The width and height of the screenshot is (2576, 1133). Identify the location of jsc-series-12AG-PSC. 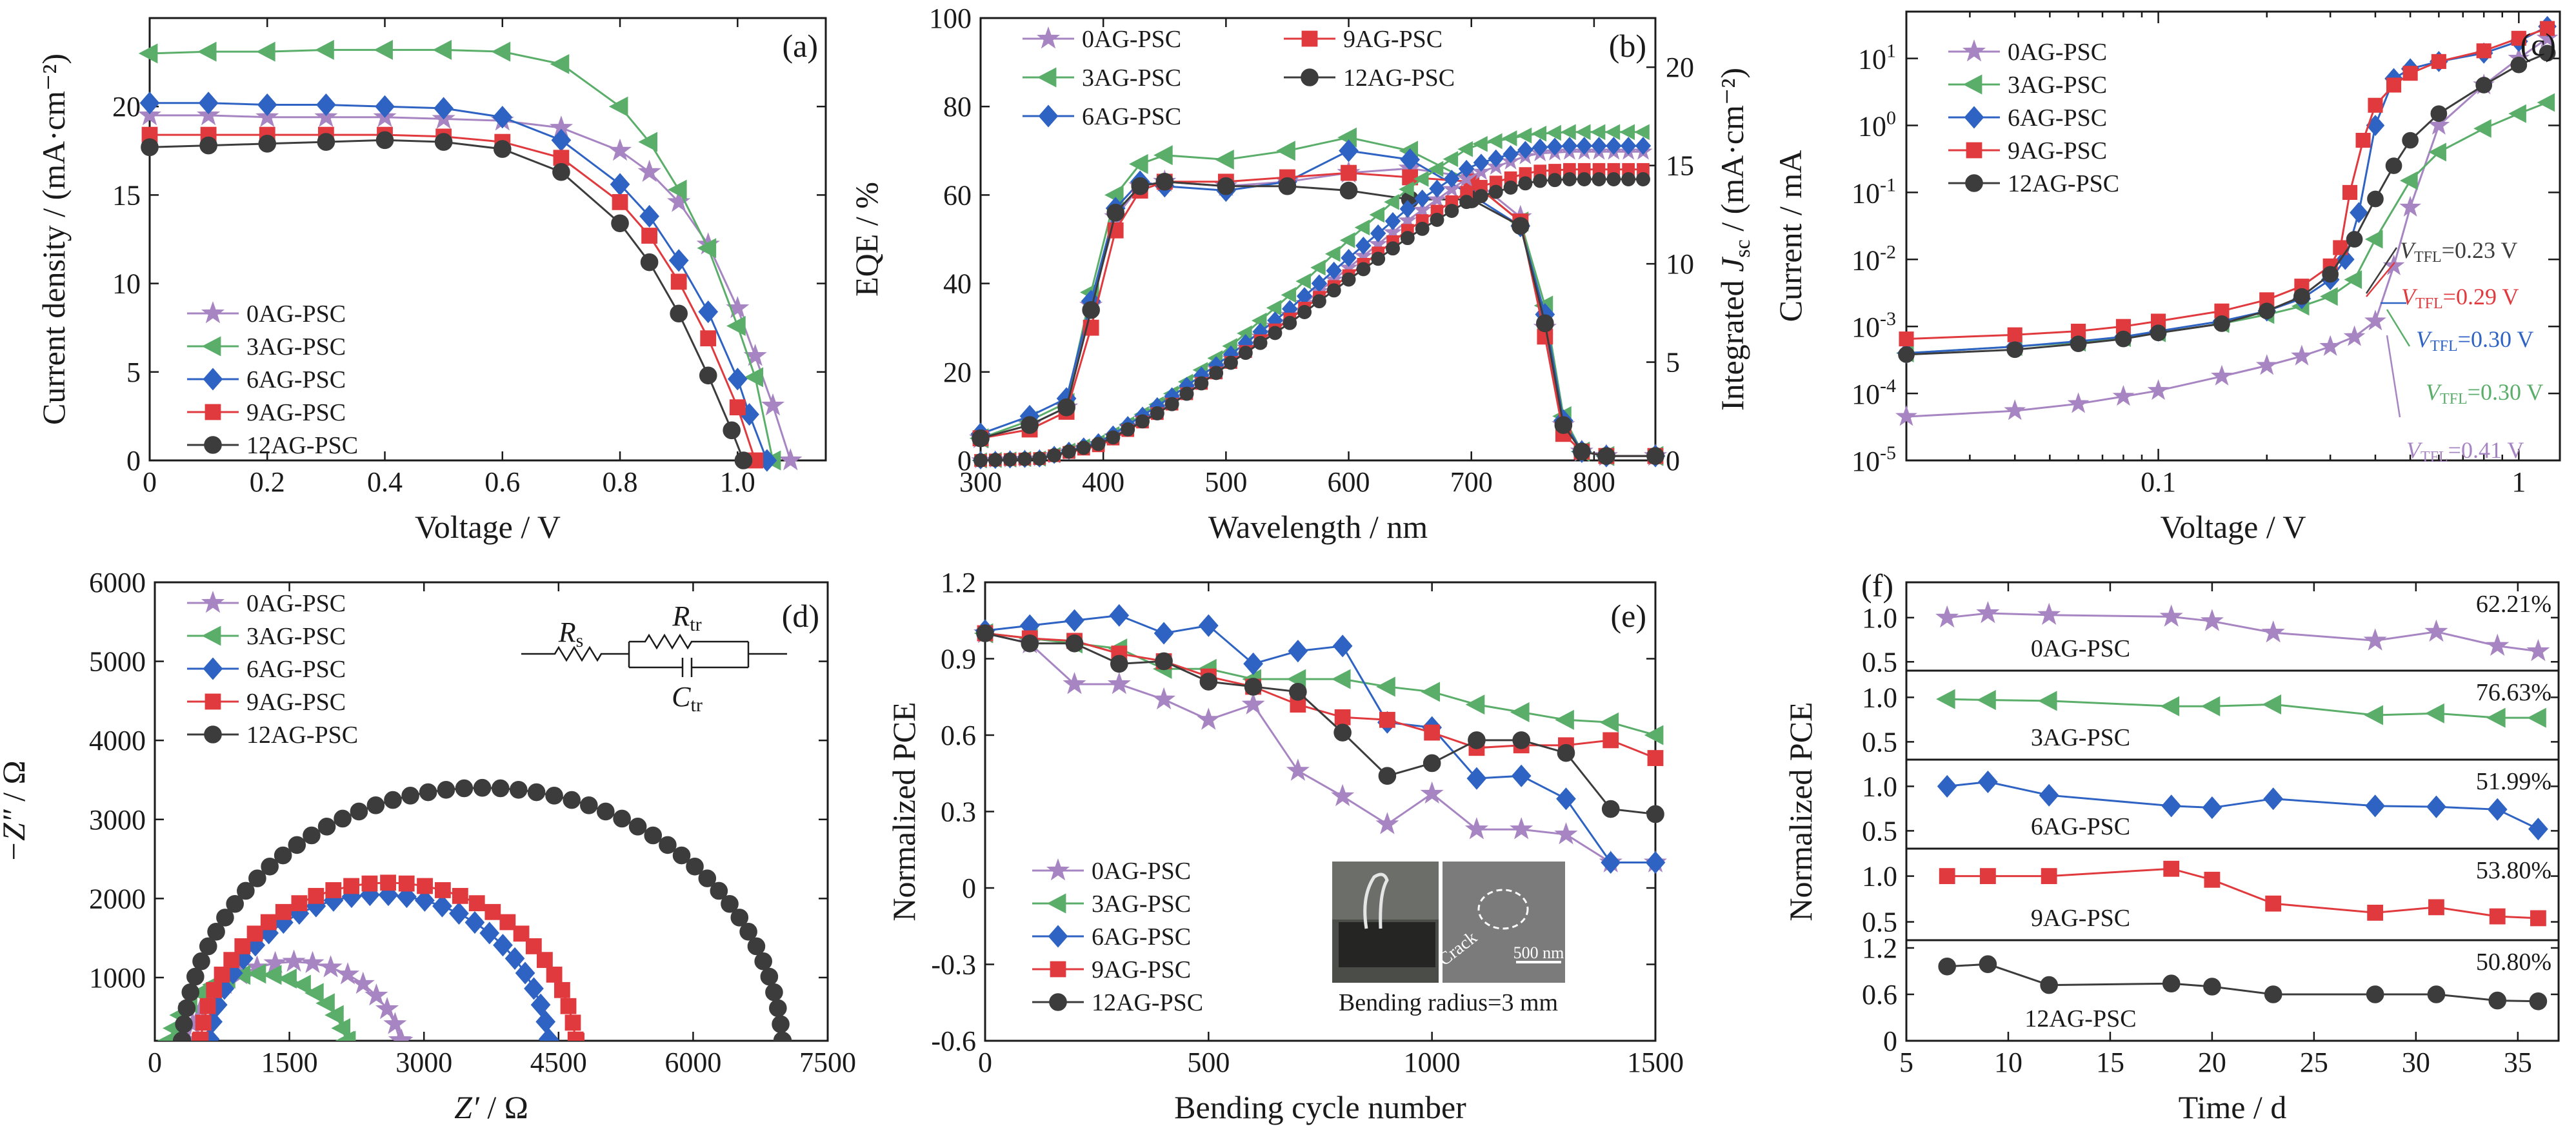
(1311, 320).